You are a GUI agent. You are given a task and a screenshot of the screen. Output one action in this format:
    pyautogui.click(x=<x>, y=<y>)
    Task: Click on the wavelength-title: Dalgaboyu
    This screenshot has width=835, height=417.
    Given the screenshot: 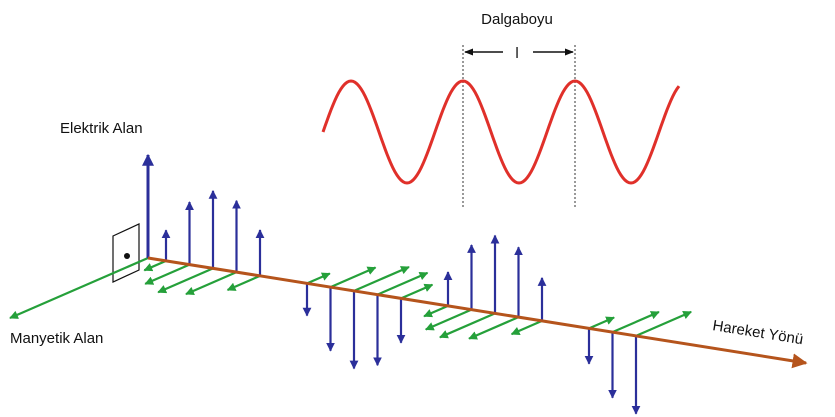 What is the action you would take?
    pyautogui.click(x=517, y=19)
    